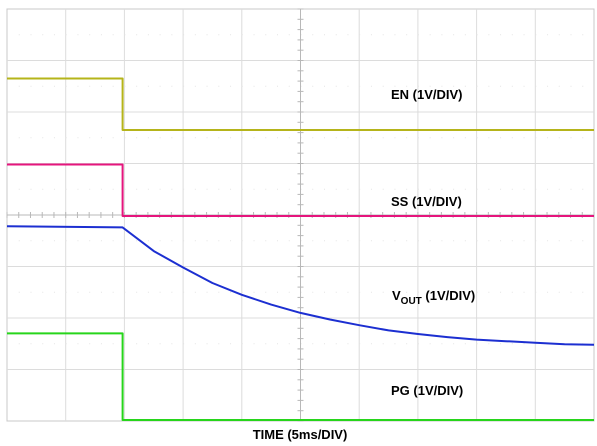 This screenshot has width=597, height=446. Describe the element at coordinates (427, 94) in the screenshot. I see `en-trace-label: EN (1V/DIV)` at that location.